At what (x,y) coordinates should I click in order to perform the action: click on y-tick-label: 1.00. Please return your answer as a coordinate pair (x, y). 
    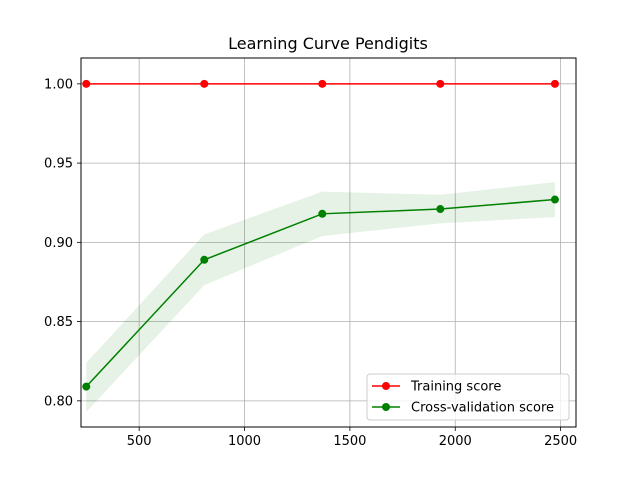
    Looking at the image, I should click on (58, 84).